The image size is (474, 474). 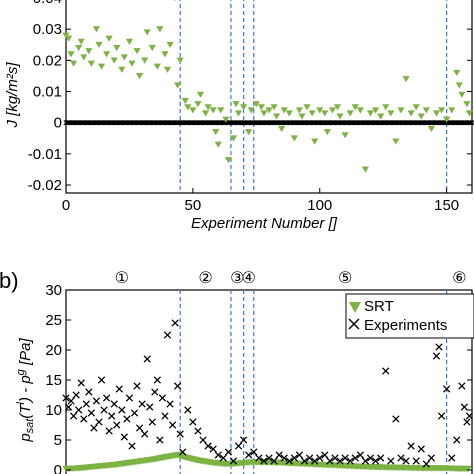 What do you see at coordinates (409, 316) in the screenshot?
I see `legend-box` at bounding box center [409, 316].